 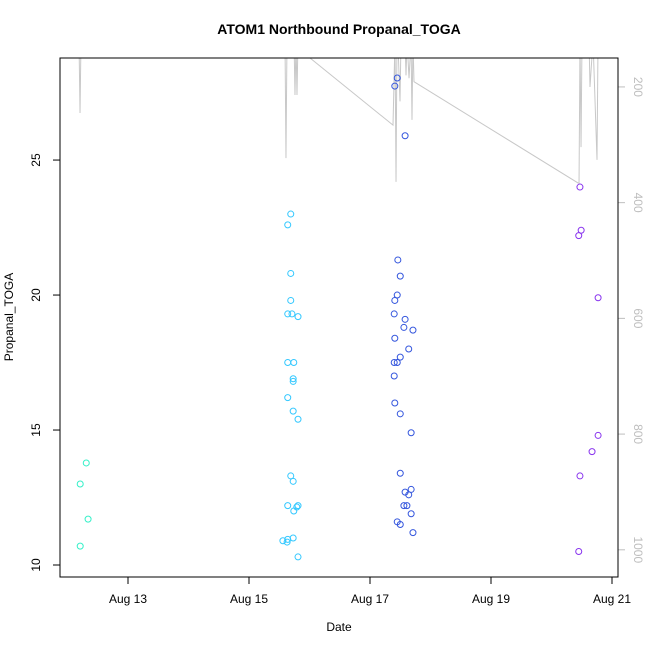 I want to click on y-tick-label: 15, so click(x=36, y=430).